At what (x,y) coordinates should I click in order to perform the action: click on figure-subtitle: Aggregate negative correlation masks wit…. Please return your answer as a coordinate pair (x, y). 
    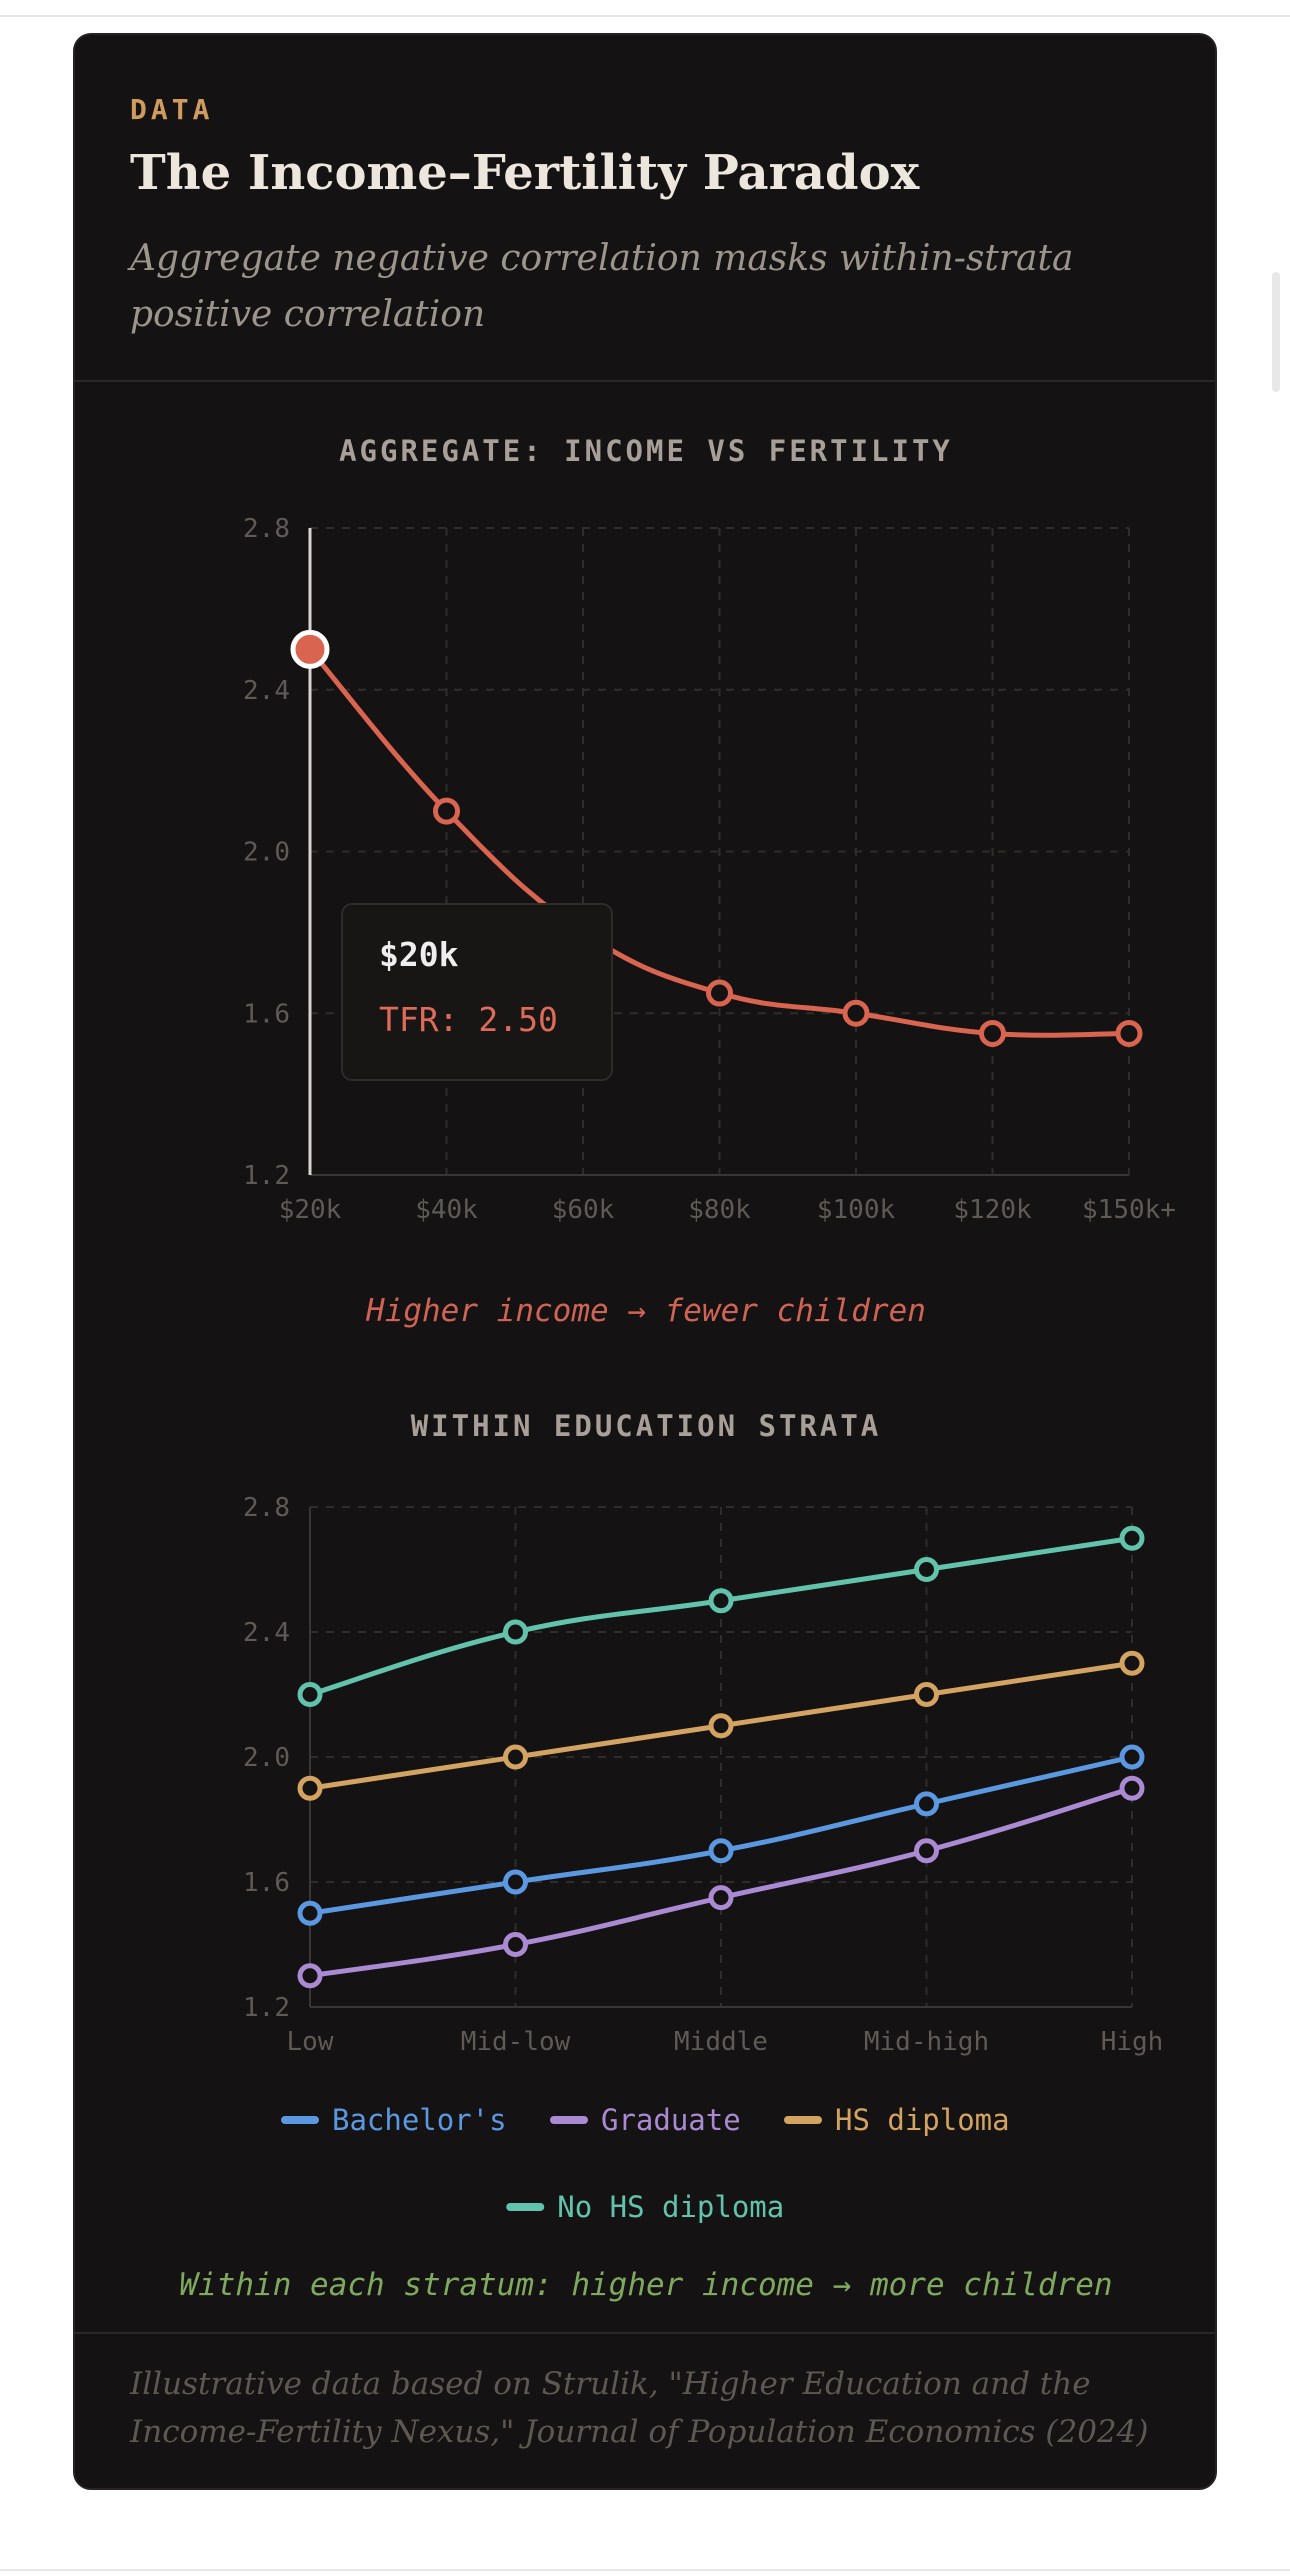
    Looking at the image, I should click on (602, 286).